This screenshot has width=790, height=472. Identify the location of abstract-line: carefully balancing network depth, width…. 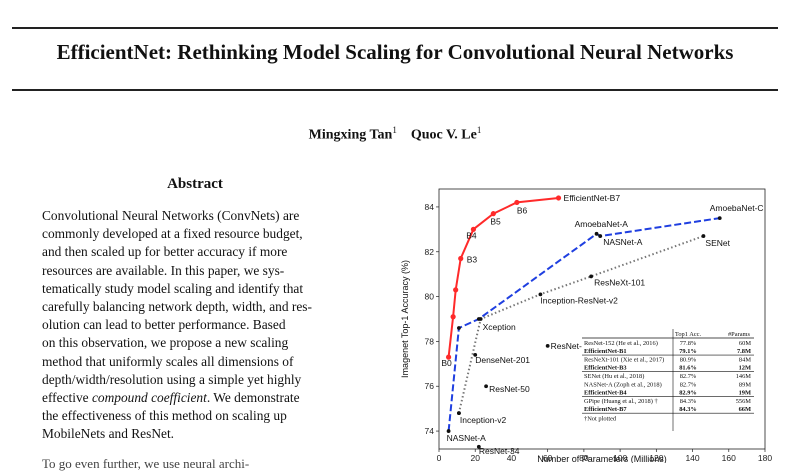
(177, 307).